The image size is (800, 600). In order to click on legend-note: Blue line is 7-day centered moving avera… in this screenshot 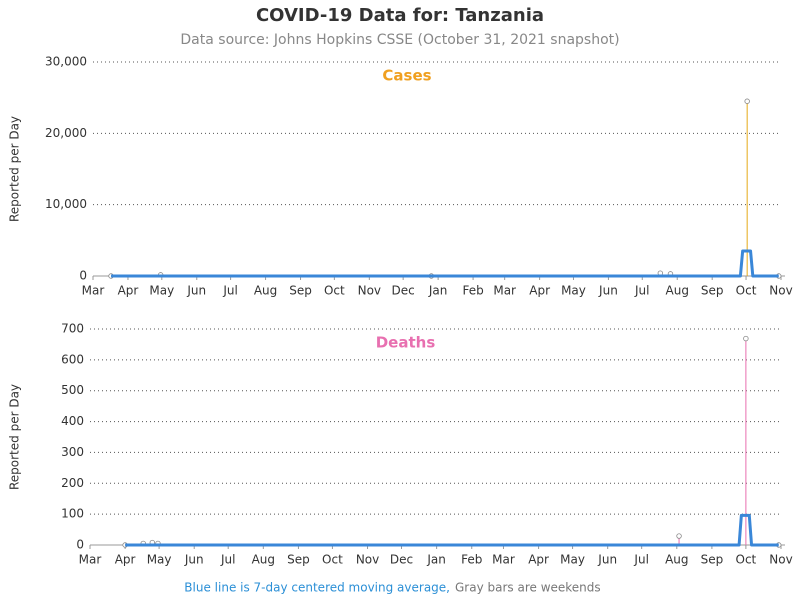, I will do `click(317, 588)`.